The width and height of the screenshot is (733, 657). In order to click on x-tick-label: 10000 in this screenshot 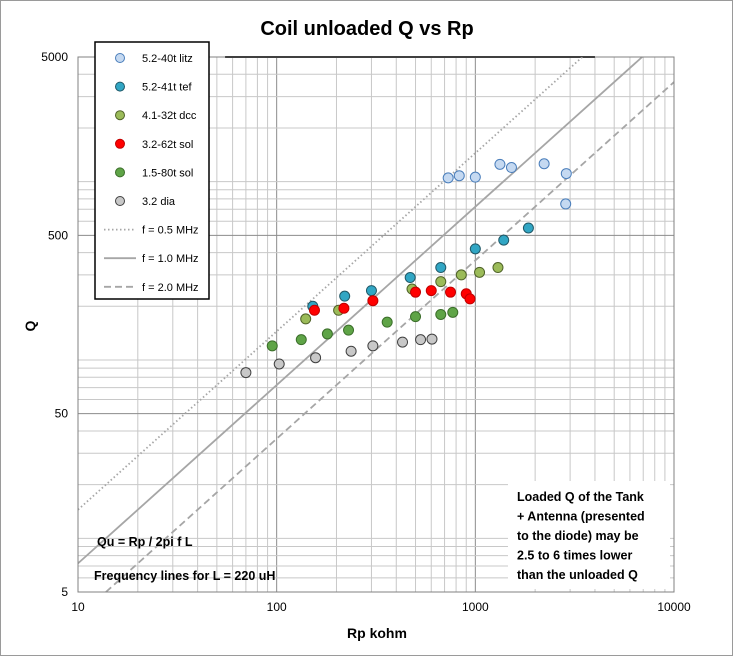, I will do `click(674, 607)`.